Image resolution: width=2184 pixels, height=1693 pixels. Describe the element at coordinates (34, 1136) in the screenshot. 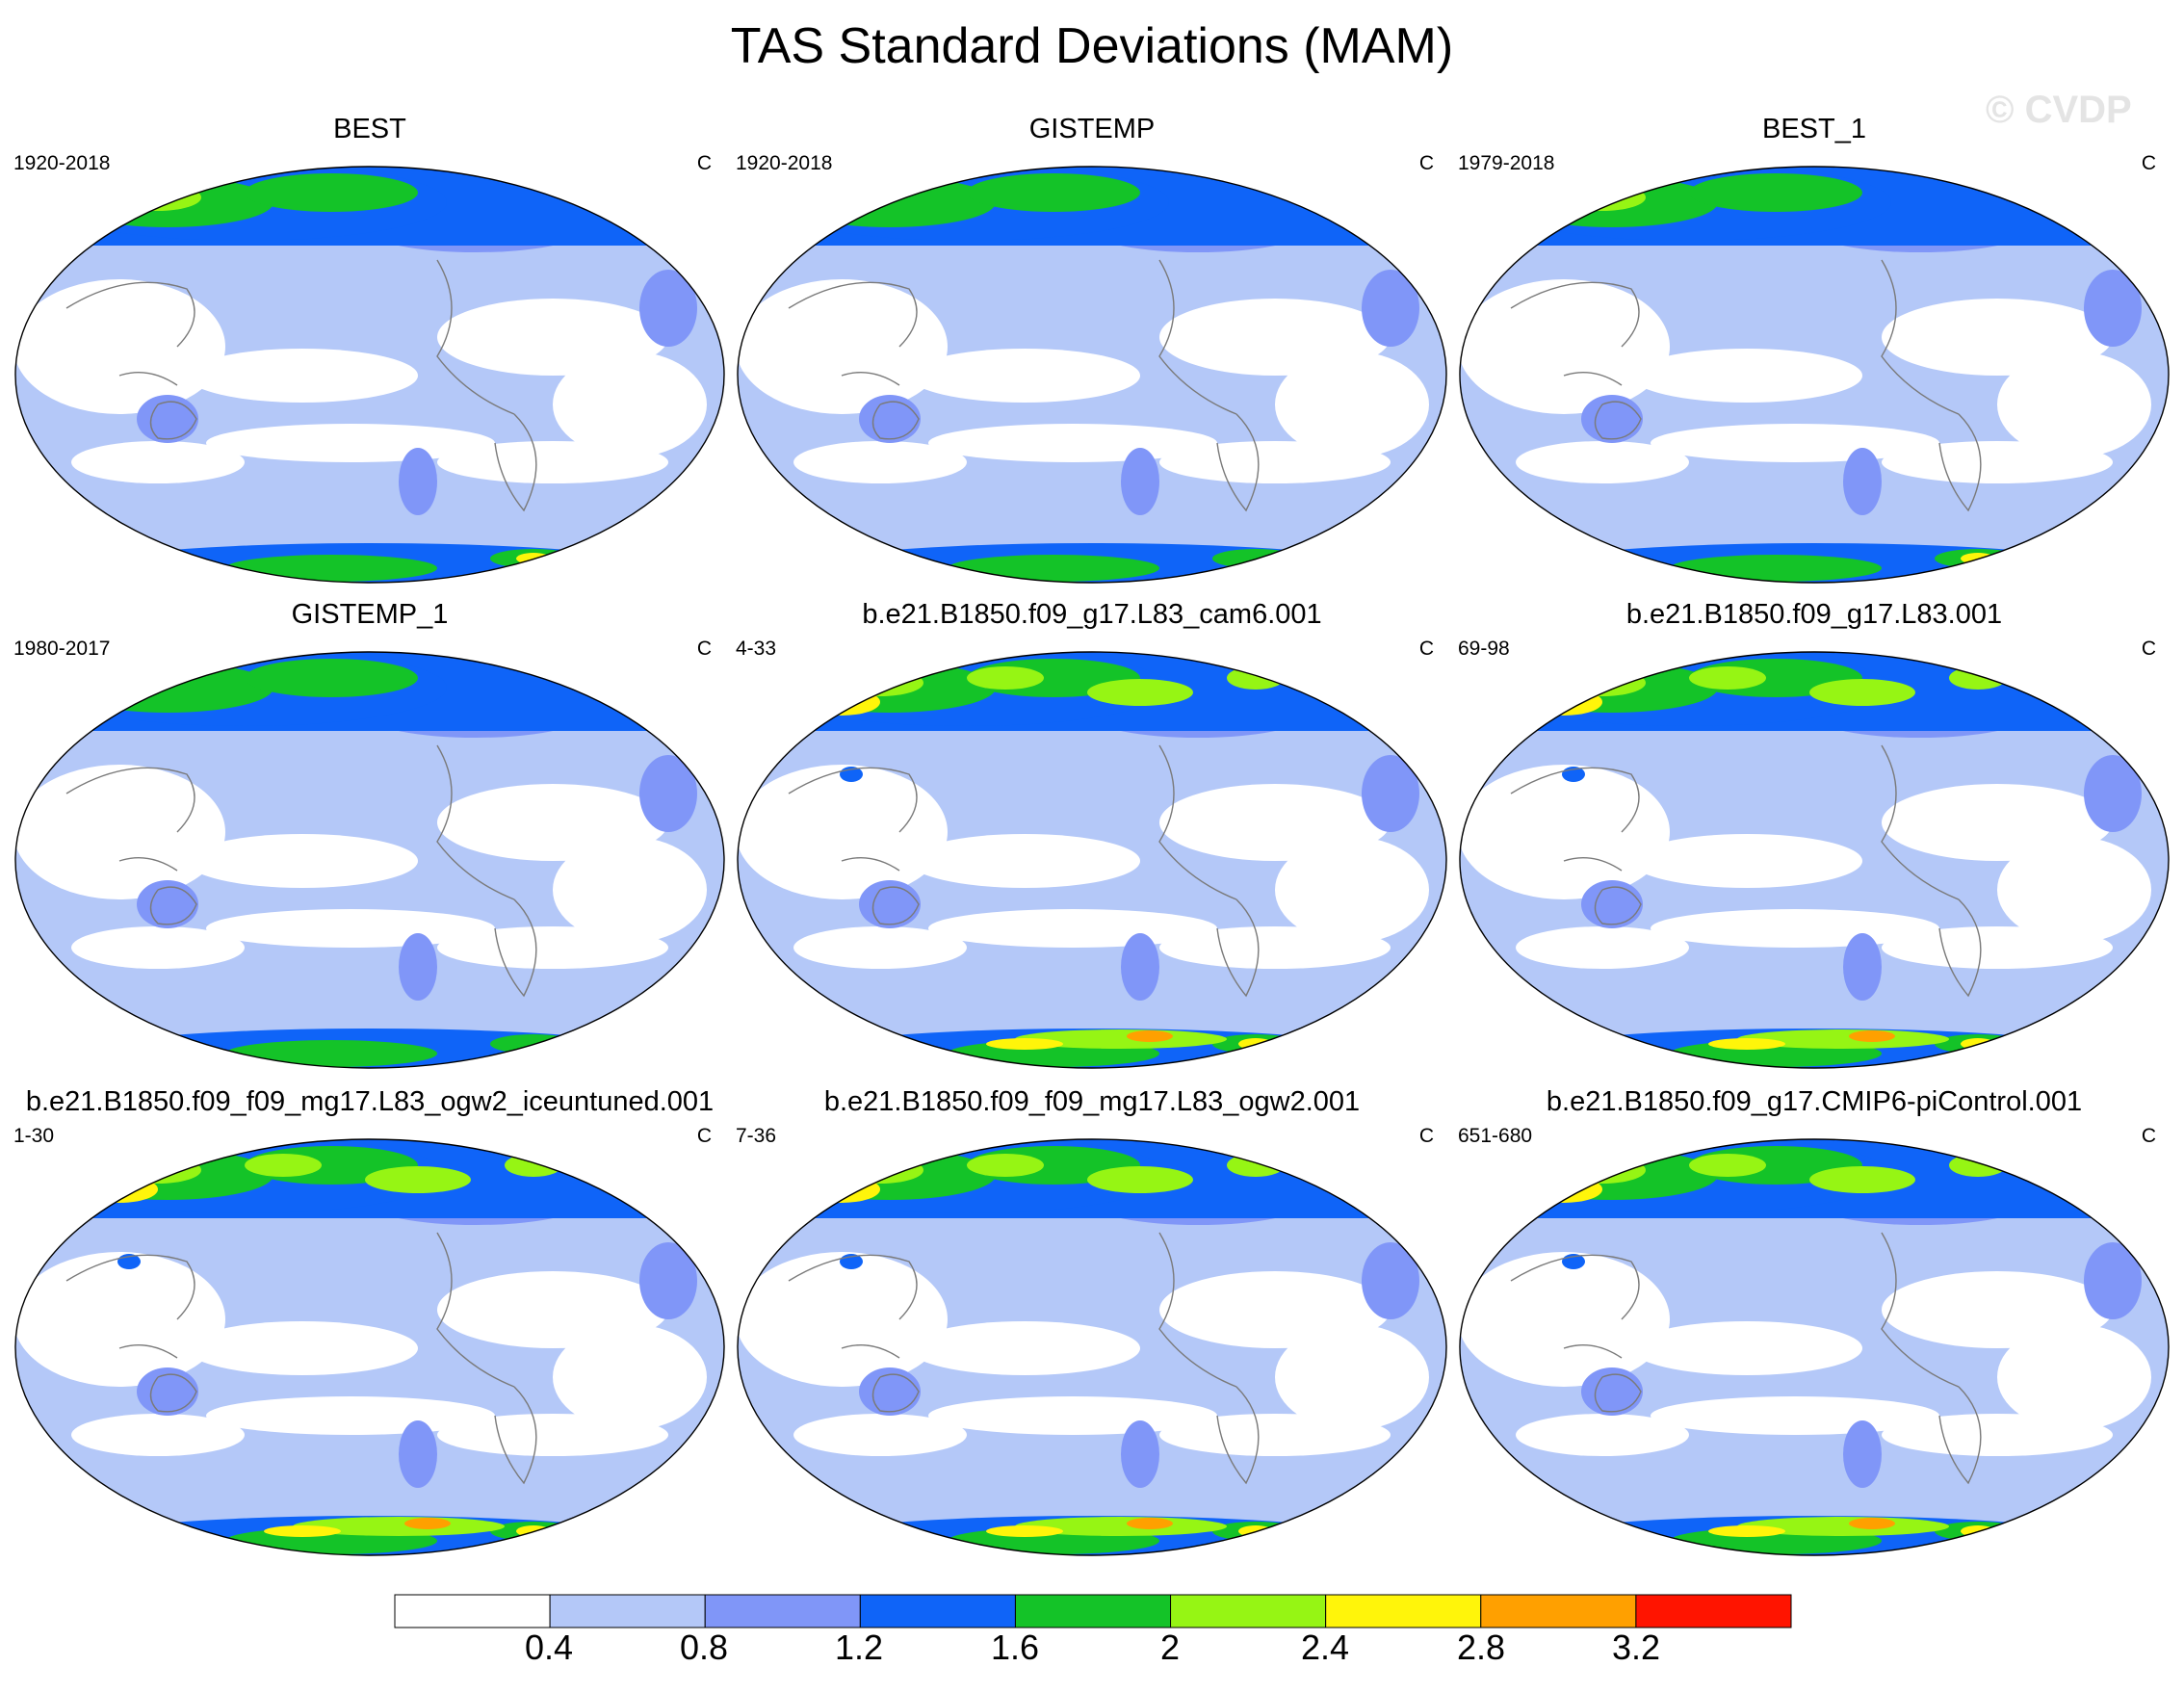

I see `panel-years: 1-30` at that location.